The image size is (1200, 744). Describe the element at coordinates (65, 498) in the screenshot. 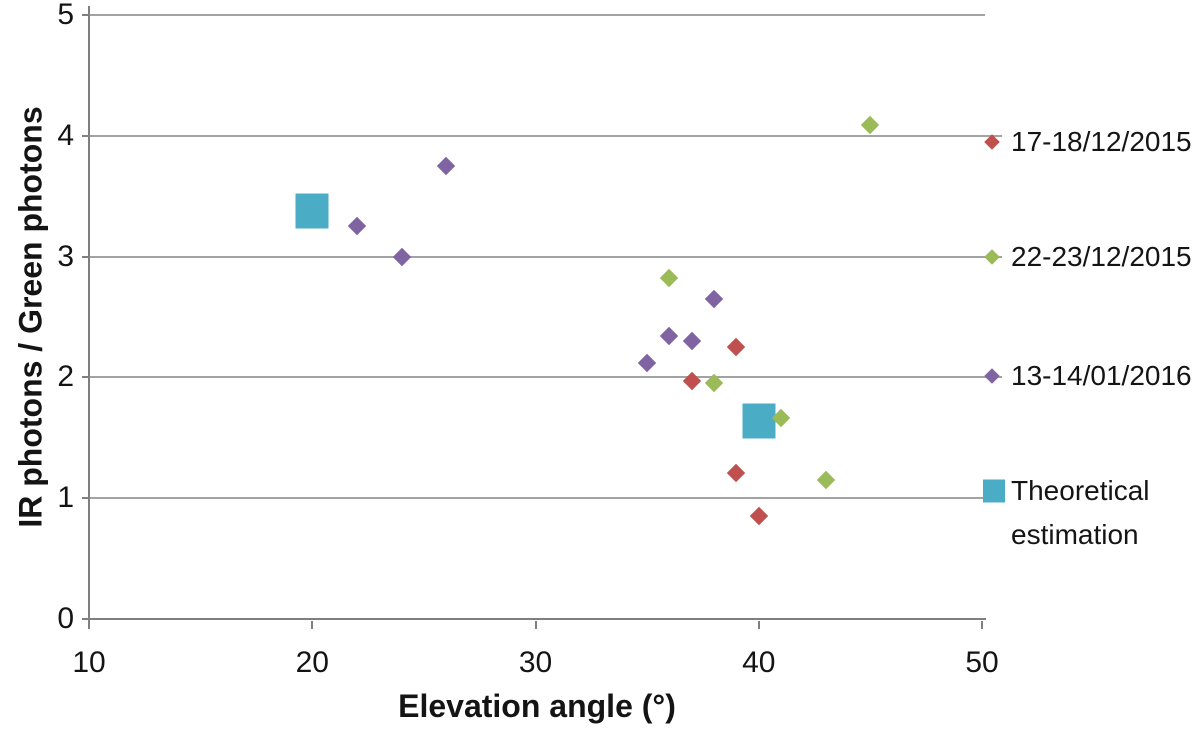

I see `y-tick-label: 1` at that location.